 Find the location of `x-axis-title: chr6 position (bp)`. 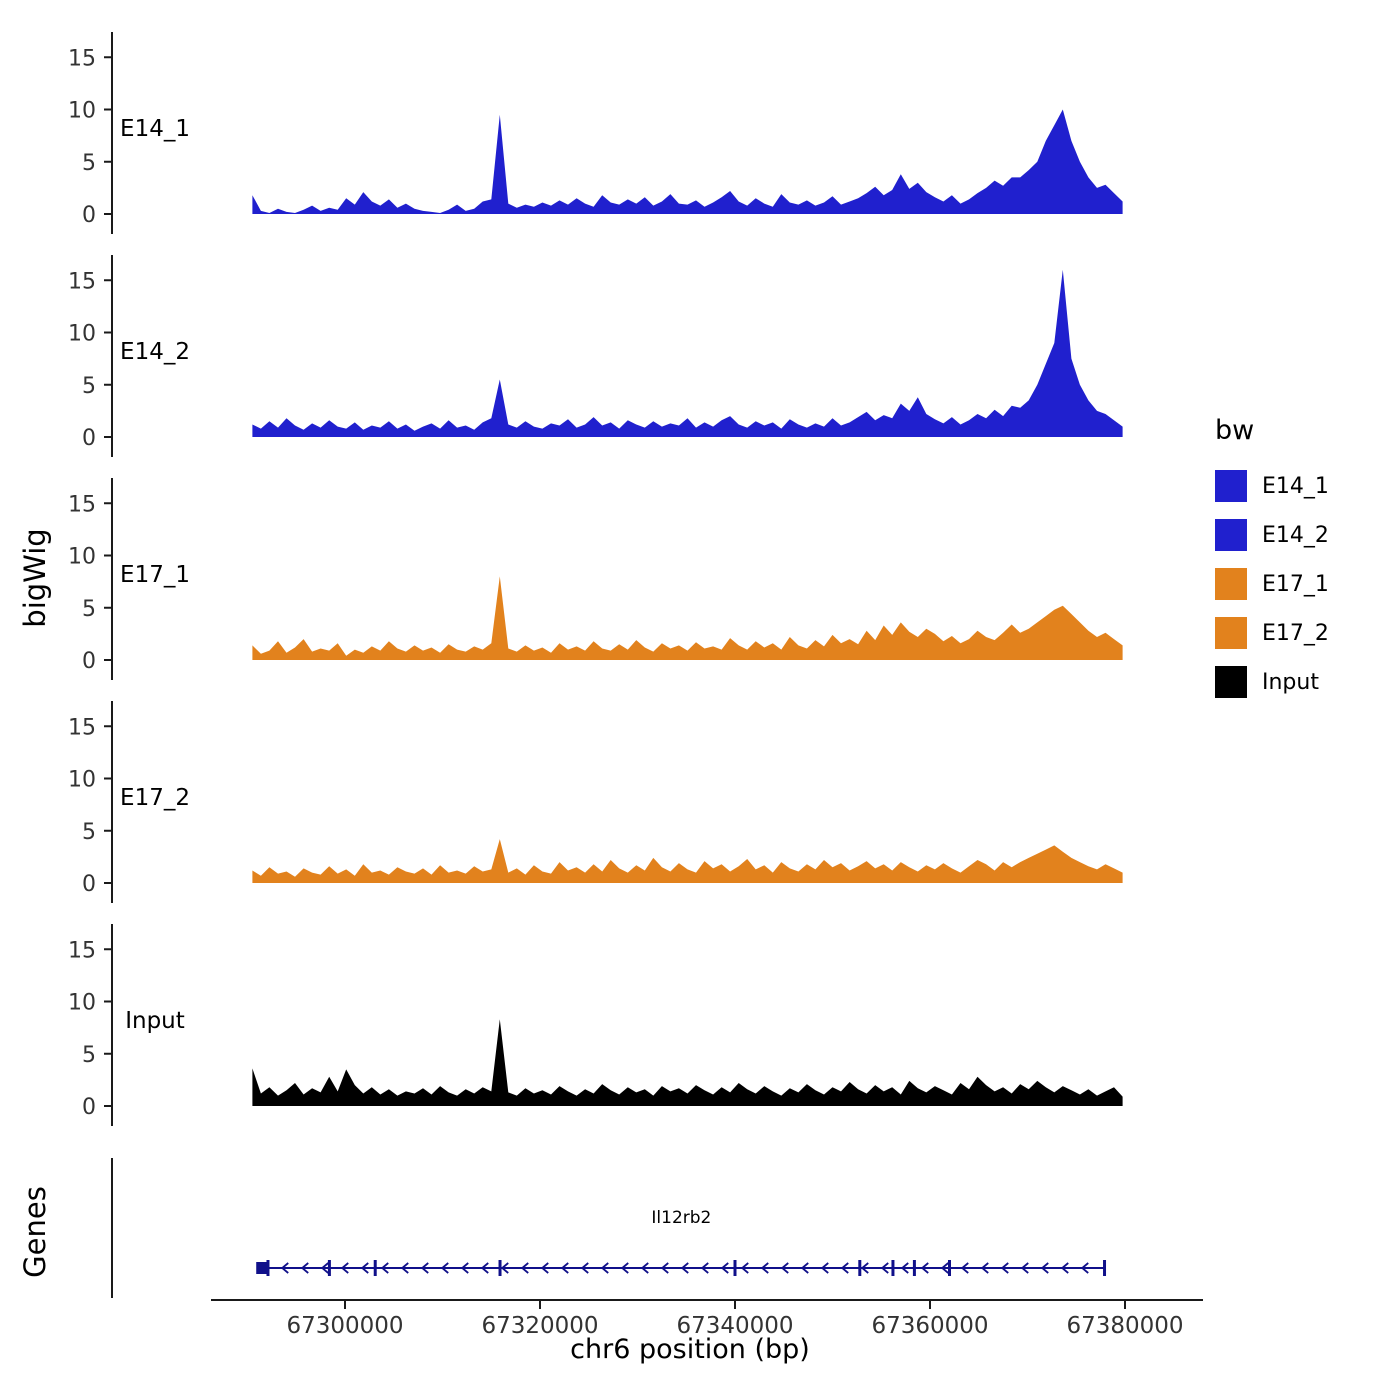

x-axis-title: chr6 position (bp) is located at coordinates (690, 1349).